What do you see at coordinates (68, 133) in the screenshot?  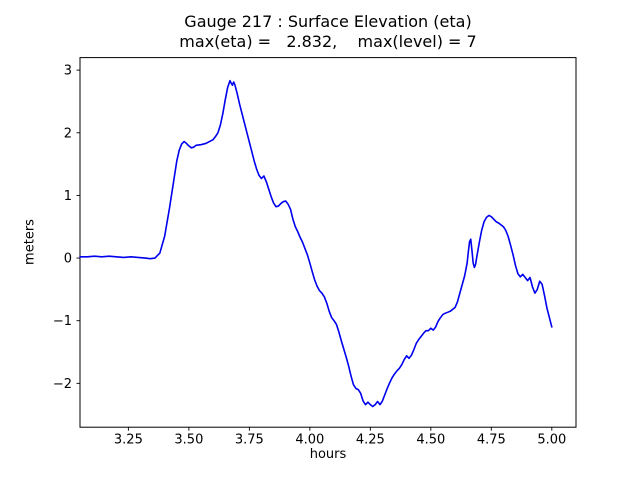 I see `y-tick-label: 2` at bounding box center [68, 133].